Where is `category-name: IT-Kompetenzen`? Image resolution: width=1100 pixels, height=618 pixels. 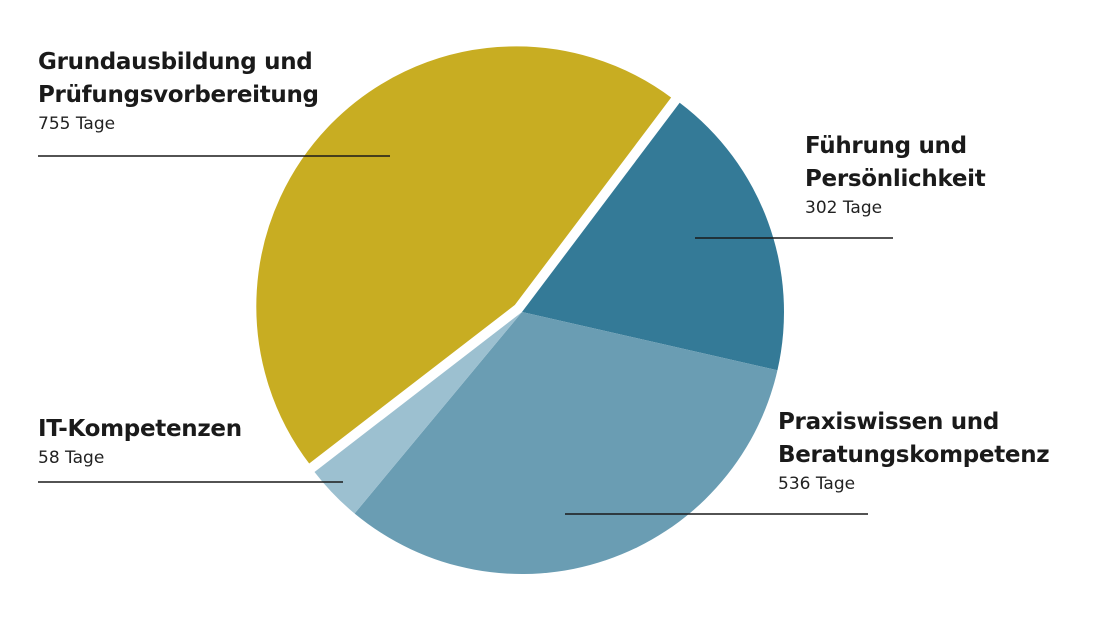 category-name: IT-Kompetenzen is located at coordinates (140, 429).